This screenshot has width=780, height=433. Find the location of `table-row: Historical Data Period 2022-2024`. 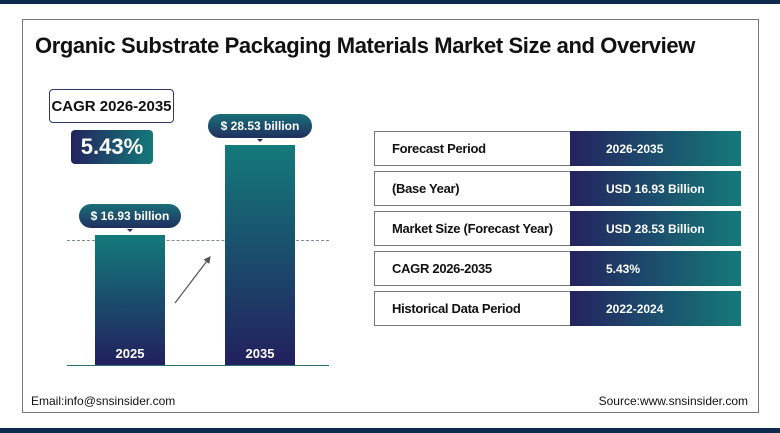

table-row: Historical Data Period 2022-2024 is located at coordinates (557, 308).